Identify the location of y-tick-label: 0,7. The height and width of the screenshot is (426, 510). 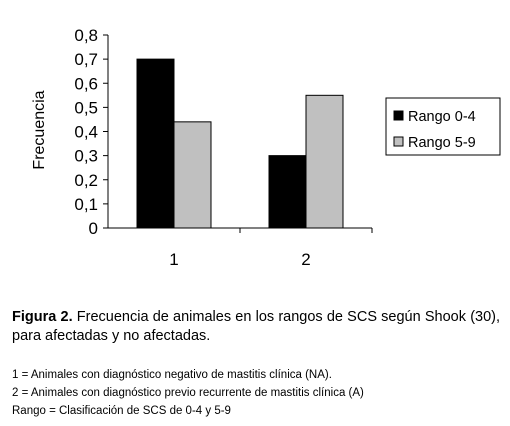
(86, 59).